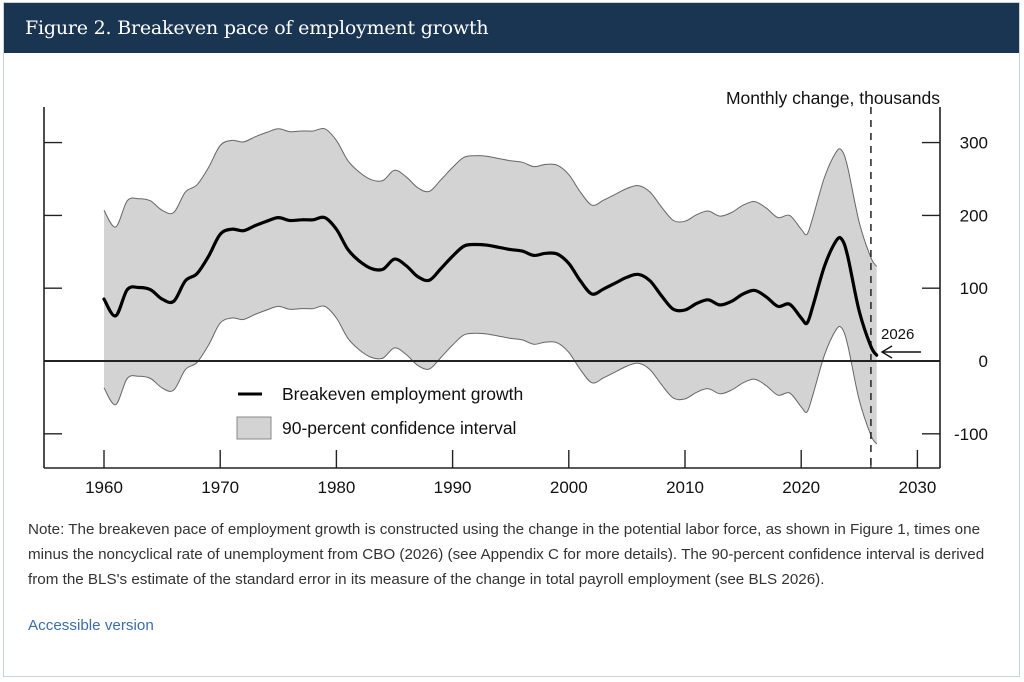 This screenshot has width=1024, height=682. I want to click on annotation-2026: 2026, so click(897, 334).